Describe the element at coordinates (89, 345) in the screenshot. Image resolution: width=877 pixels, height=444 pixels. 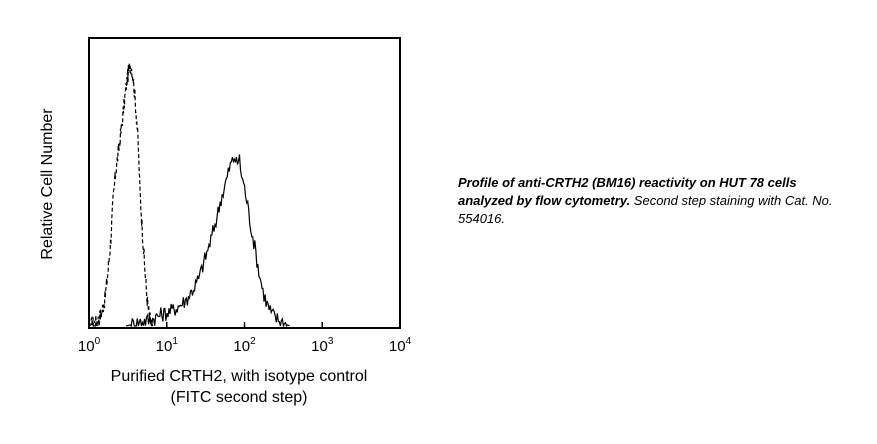
I see `x-tick-label: 10⁰` at that location.